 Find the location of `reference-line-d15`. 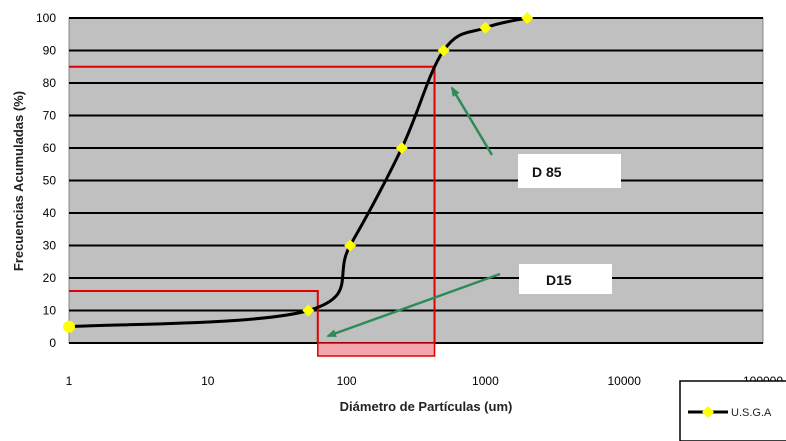

reference-line-d15 is located at coordinates (194, 316).